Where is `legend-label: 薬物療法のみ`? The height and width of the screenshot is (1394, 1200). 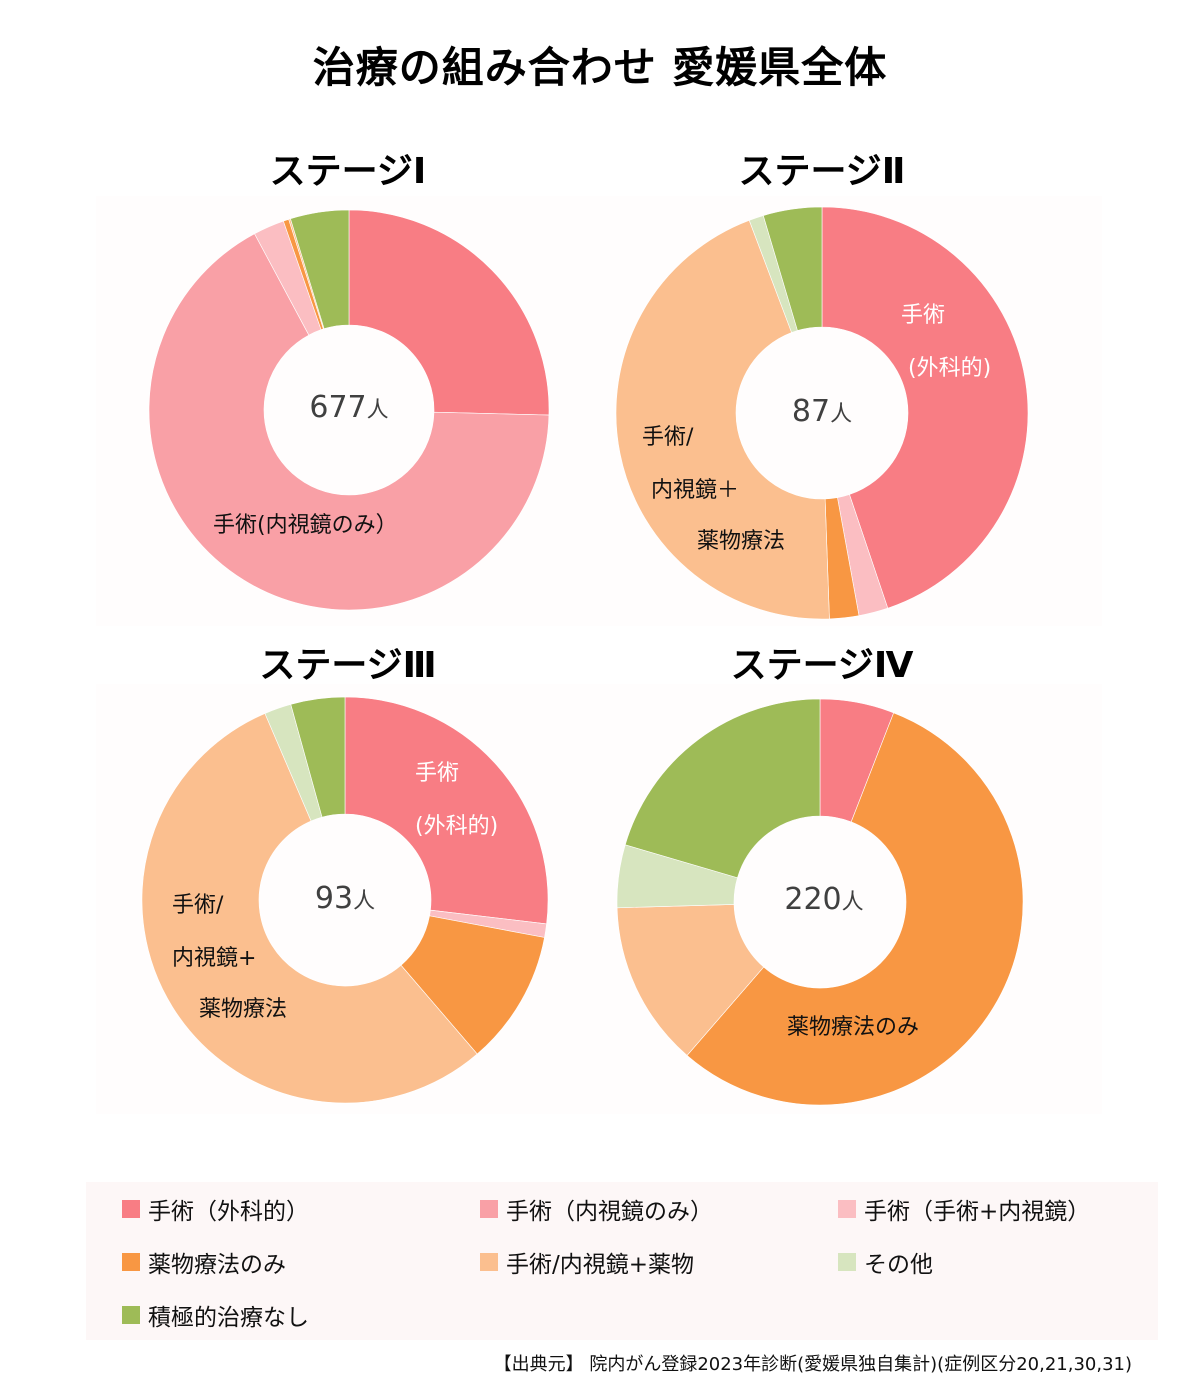
legend-label: 薬物療法のみ is located at coordinates (217, 1265).